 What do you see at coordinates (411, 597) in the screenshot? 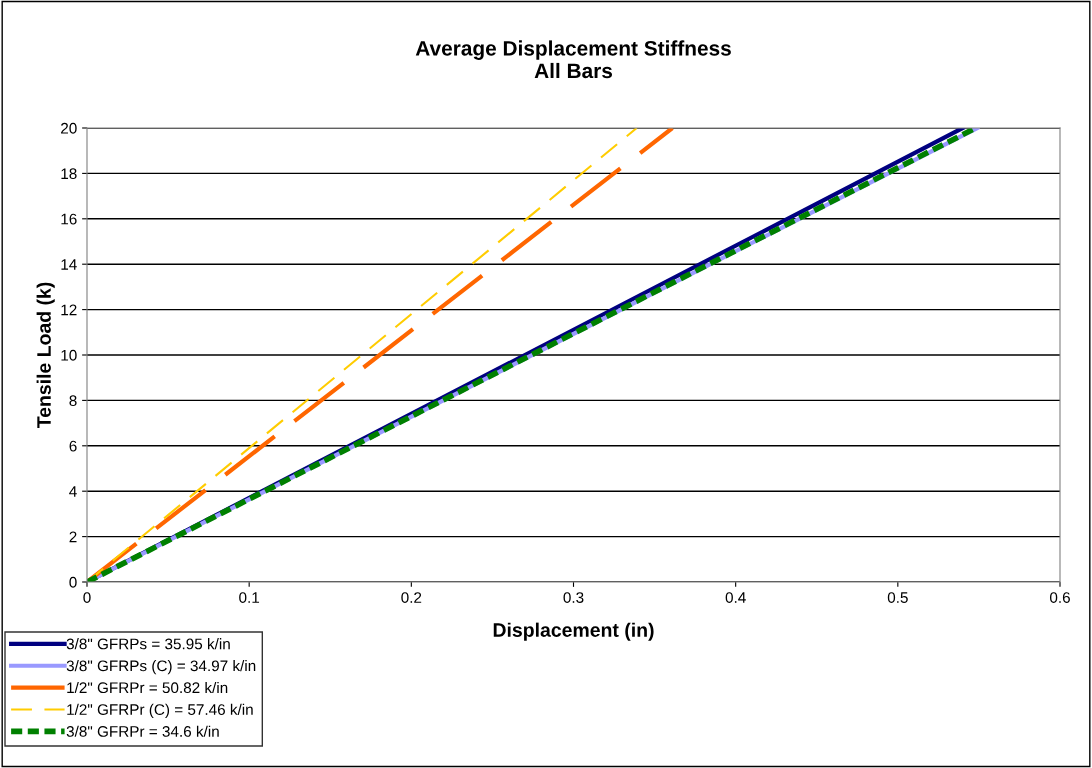
I see `x-tick-label: 0.2` at bounding box center [411, 597].